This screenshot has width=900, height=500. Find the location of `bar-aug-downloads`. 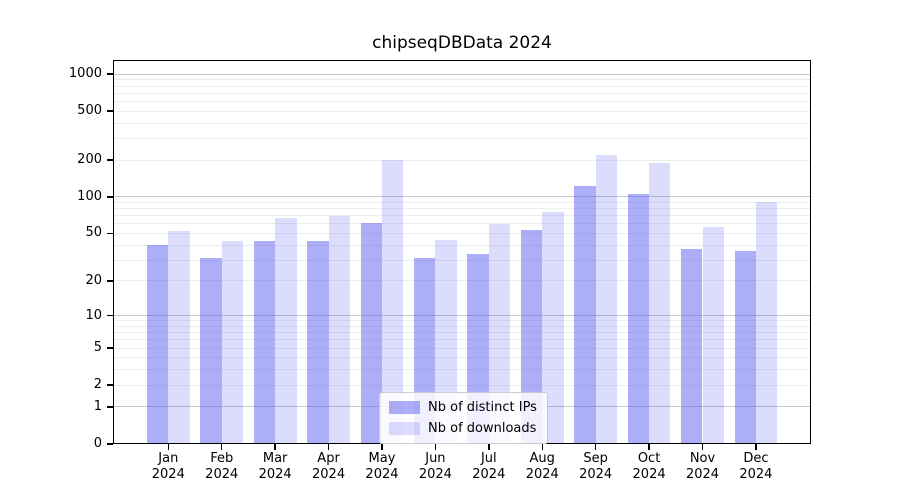

bar-aug-downloads is located at coordinates (553, 328).